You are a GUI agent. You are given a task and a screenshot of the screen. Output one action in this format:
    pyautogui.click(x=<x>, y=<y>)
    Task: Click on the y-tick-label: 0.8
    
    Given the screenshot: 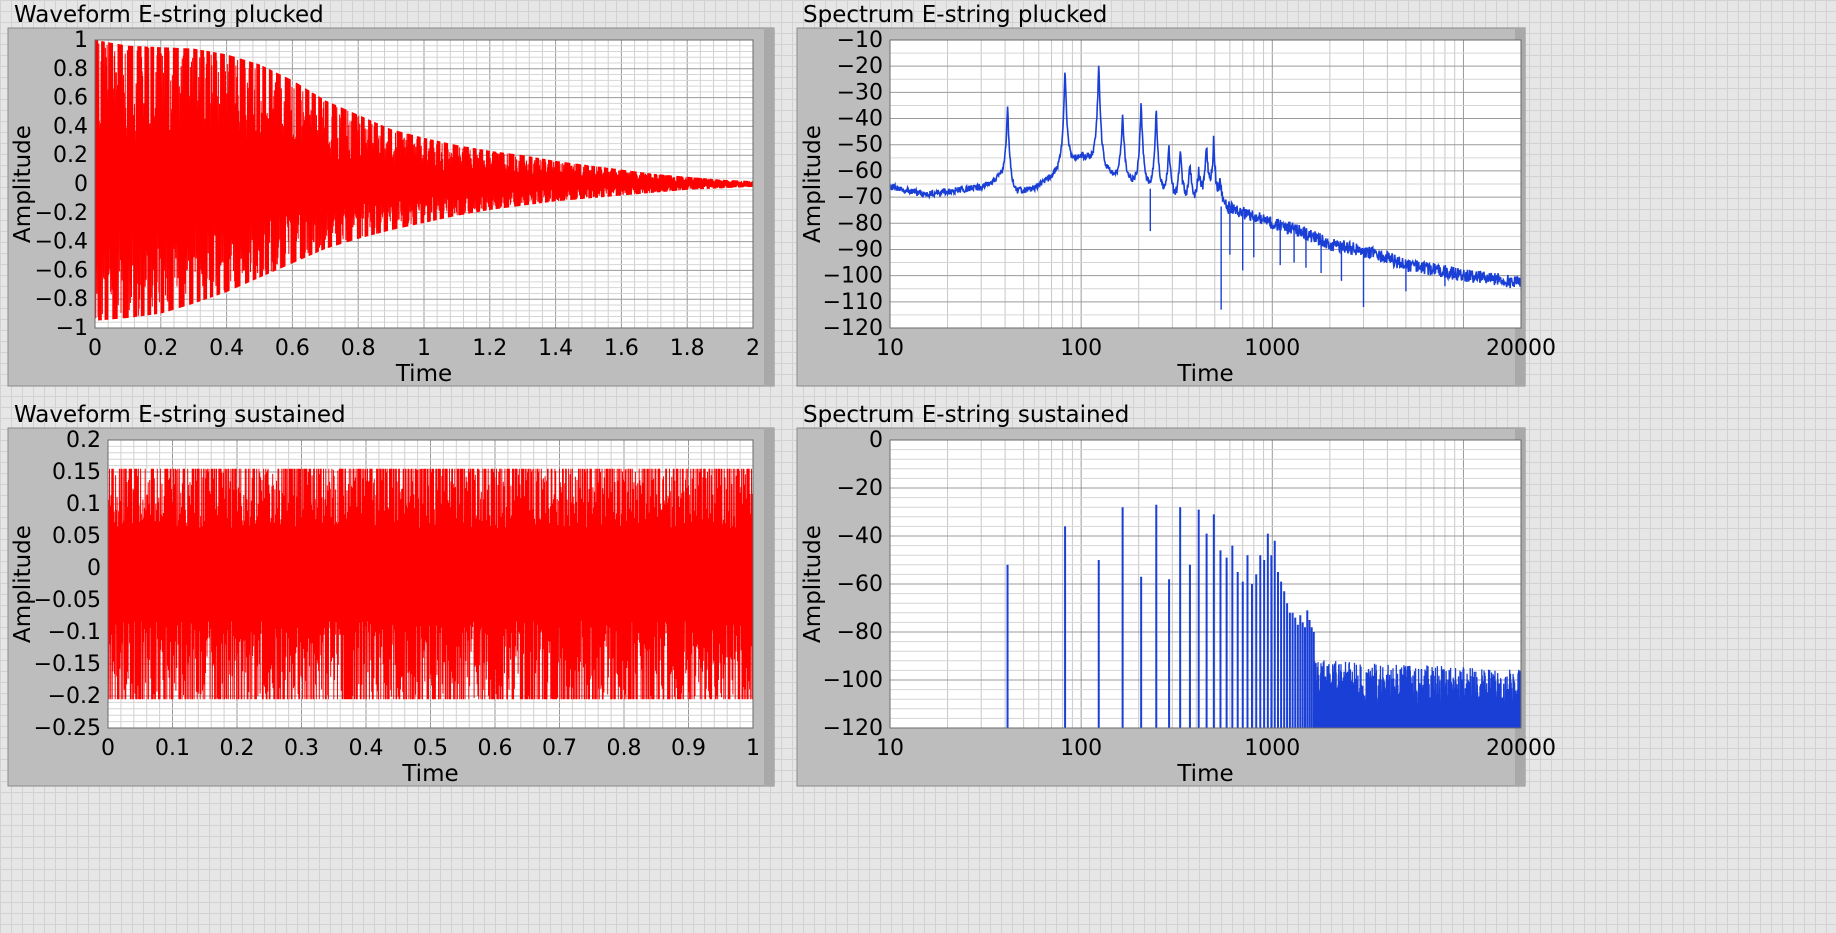 What is the action you would take?
    pyautogui.click(x=70, y=69)
    